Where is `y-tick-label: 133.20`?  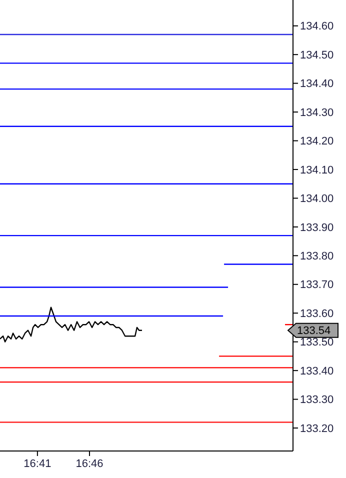 y-tick-label: 133.20 is located at coordinates (317, 428).